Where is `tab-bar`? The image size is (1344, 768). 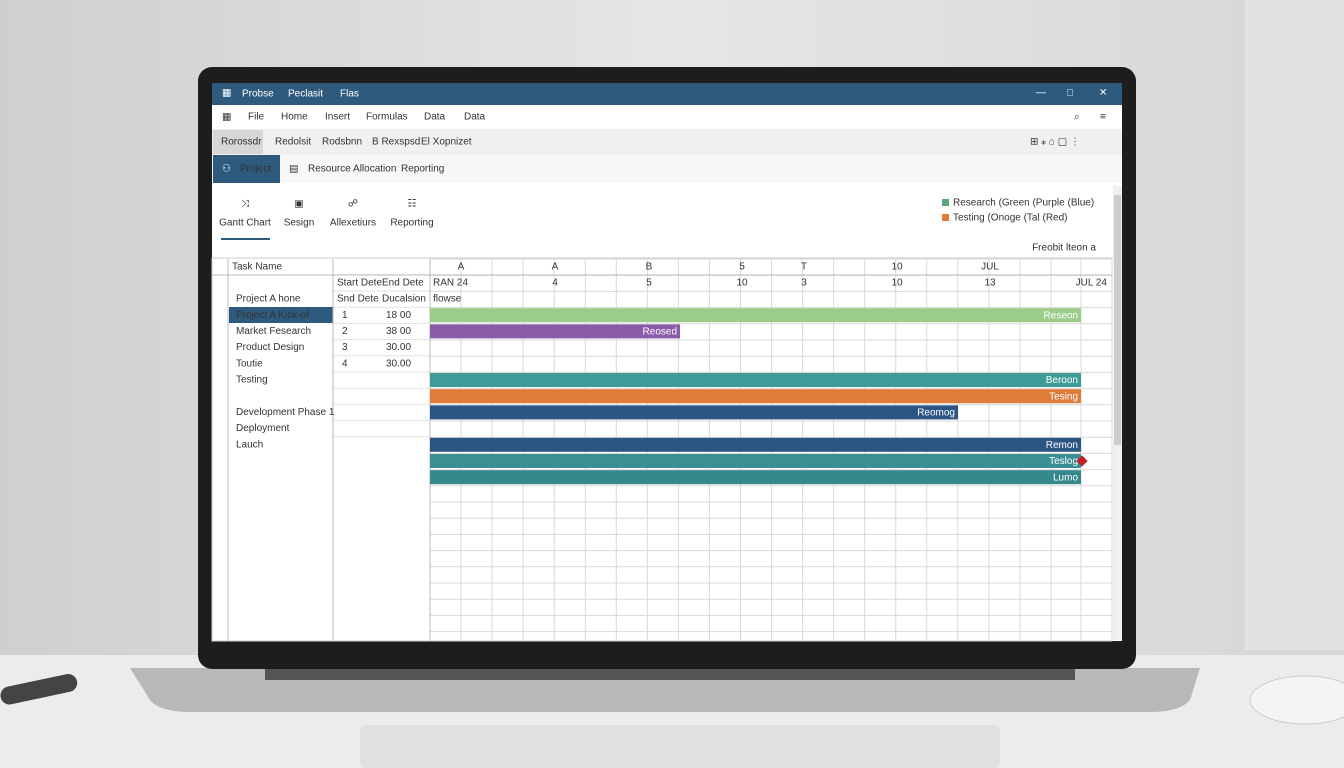 tab-bar is located at coordinates (667, 169).